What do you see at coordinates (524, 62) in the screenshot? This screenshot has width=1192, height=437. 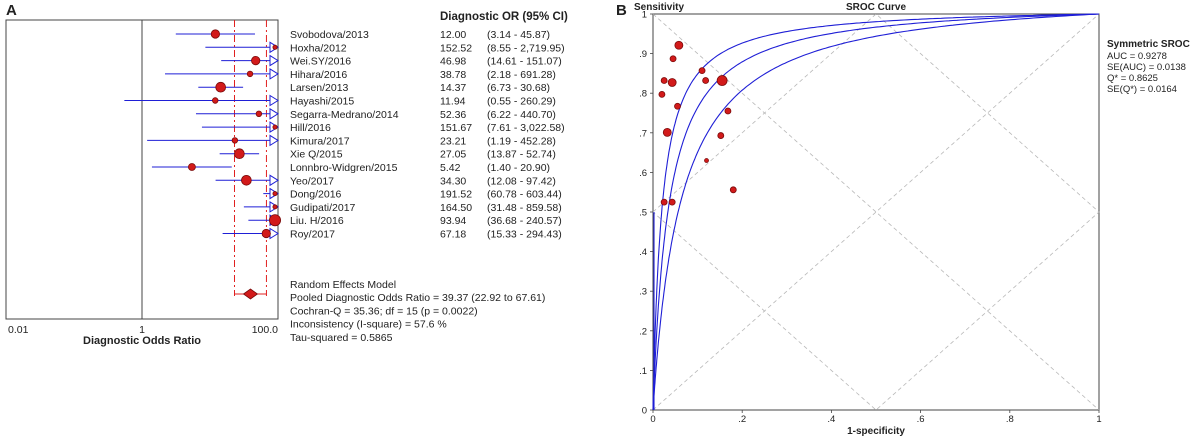 I see `study-ci-2: (14.61 - 151.07)` at bounding box center [524, 62].